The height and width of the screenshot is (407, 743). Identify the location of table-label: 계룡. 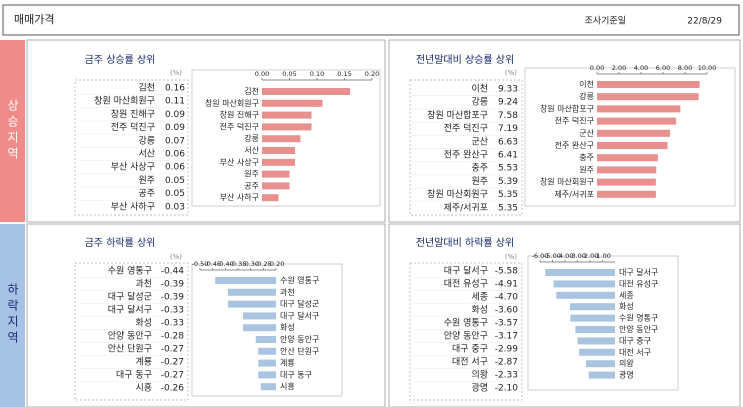
(143, 362).